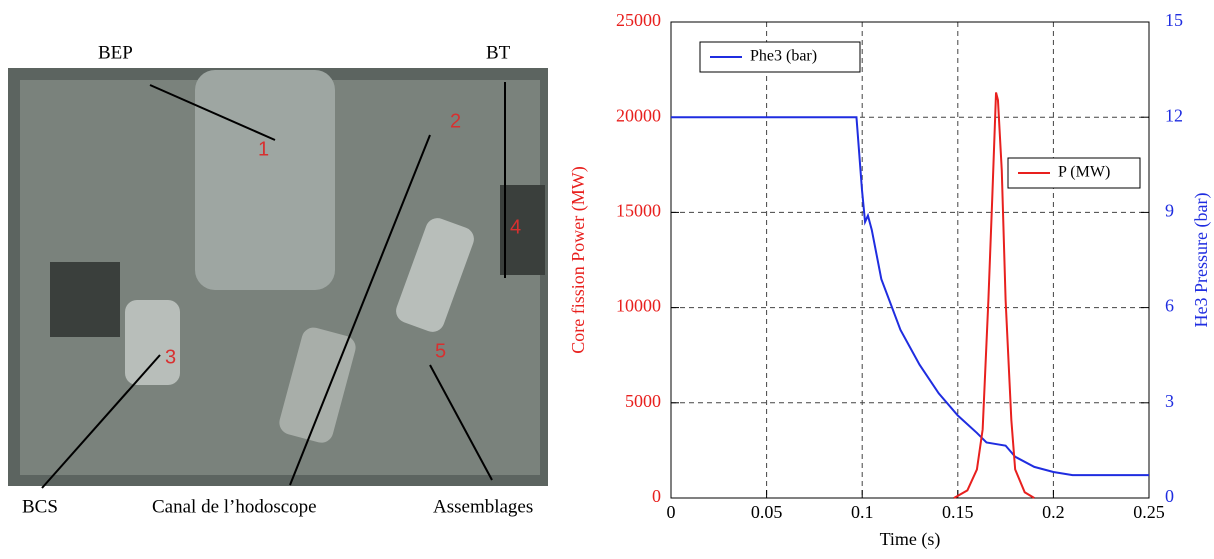 The width and height of the screenshot is (1214, 559). Describe the element at coordinates (767, 512) in the screenshot. I see `x-tick-label: 0.05` at that location.